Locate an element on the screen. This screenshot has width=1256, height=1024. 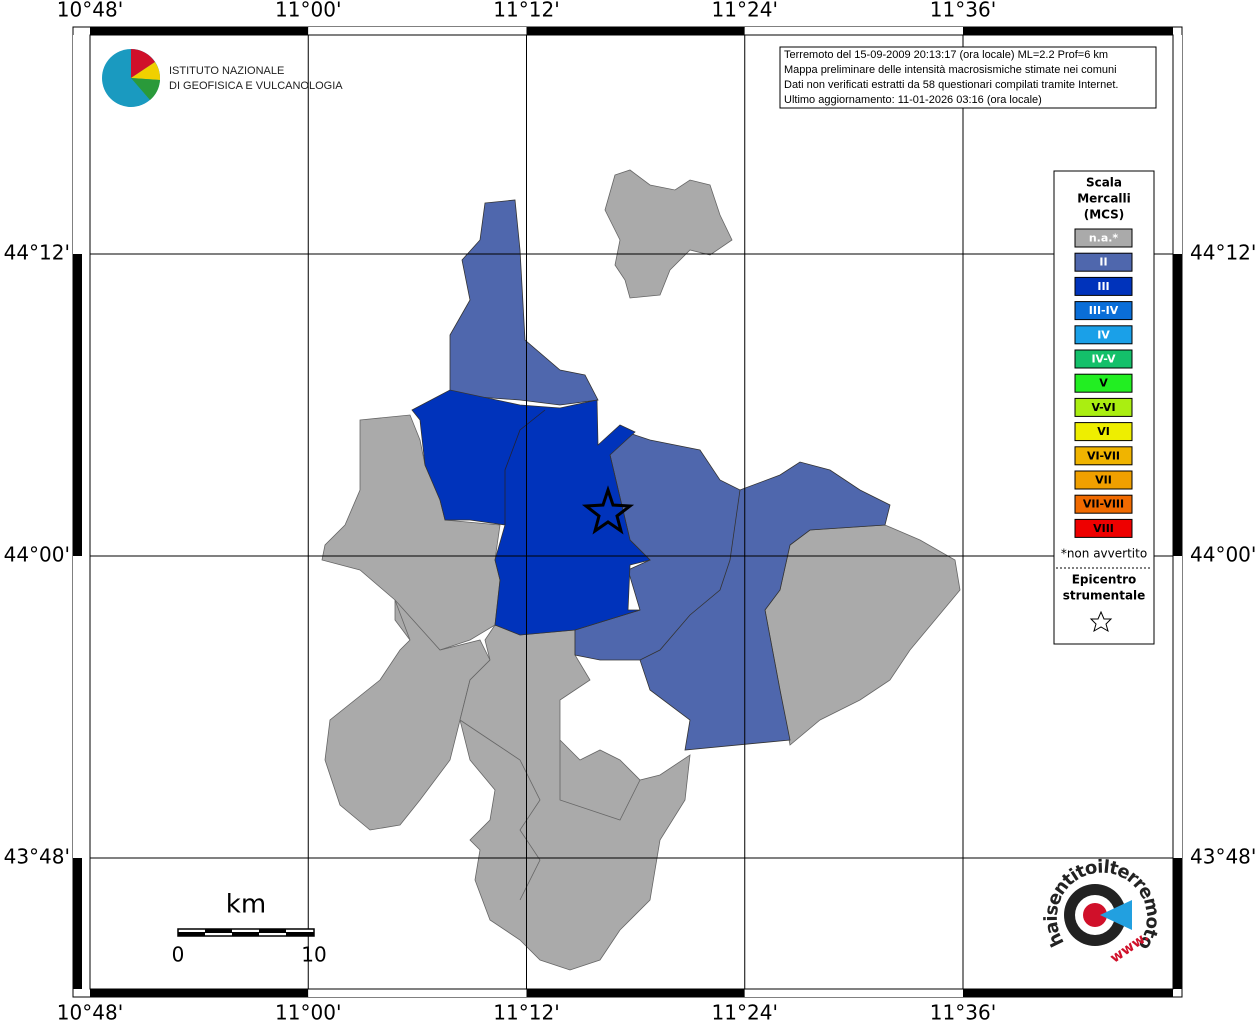
legend-label: n.a.* is located at coordinates (1104, 238).